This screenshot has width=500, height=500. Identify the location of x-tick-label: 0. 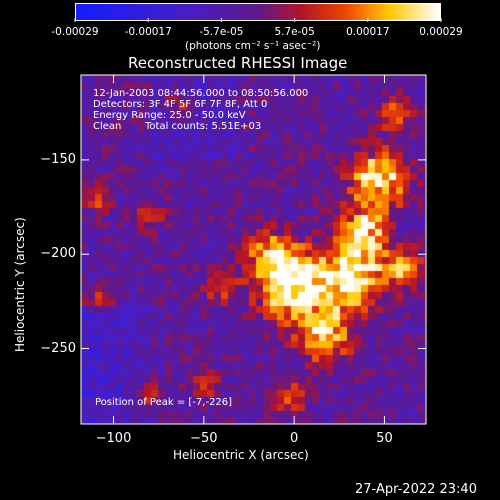
(294, 438).